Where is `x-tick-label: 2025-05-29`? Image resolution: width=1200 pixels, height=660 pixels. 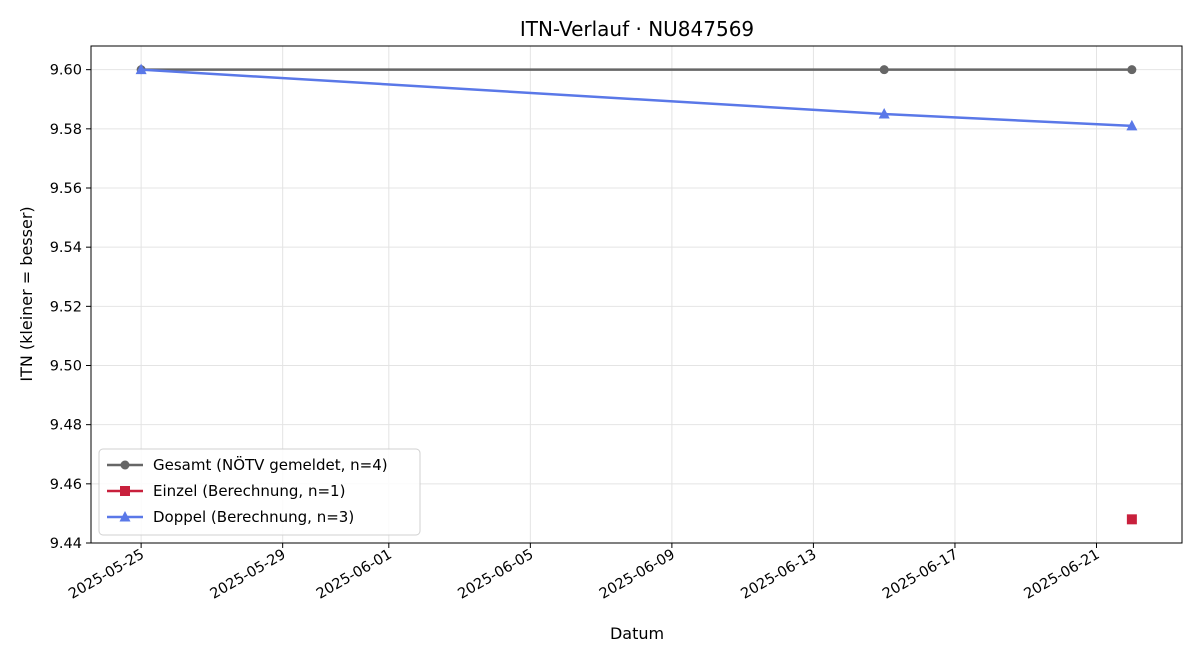
x-tick-label: 2025-05-29 is located at coordinates (248, 575).